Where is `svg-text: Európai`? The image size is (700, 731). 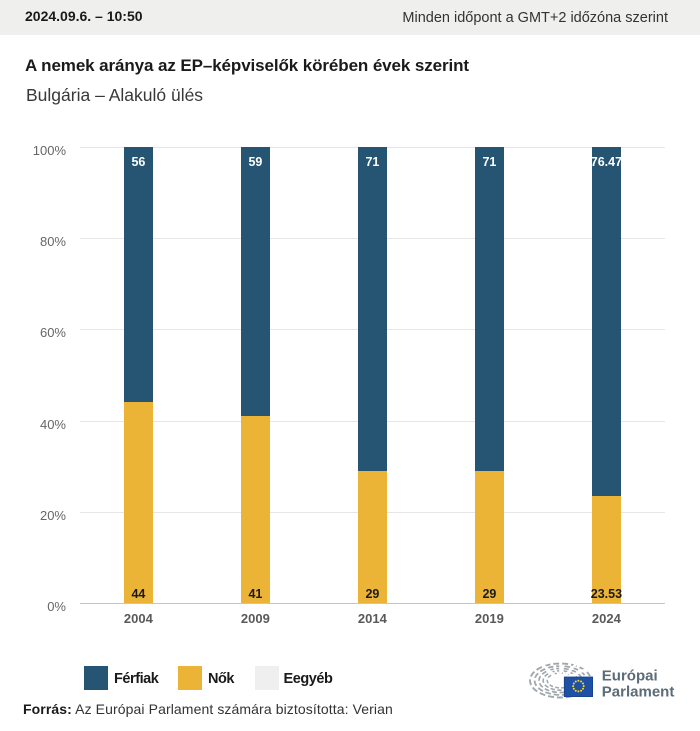 svg-text: Európai is located at coordinates (630, 675).